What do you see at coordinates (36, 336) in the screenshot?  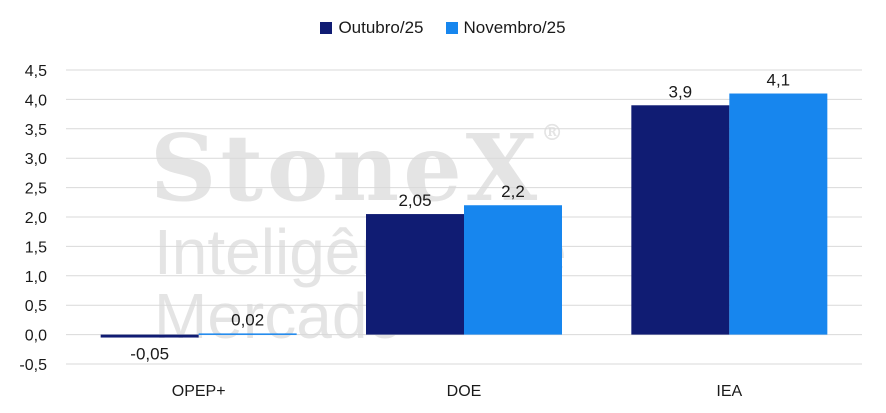 I see `y-tick-label: 0,0` at bounding box center [36, 336].